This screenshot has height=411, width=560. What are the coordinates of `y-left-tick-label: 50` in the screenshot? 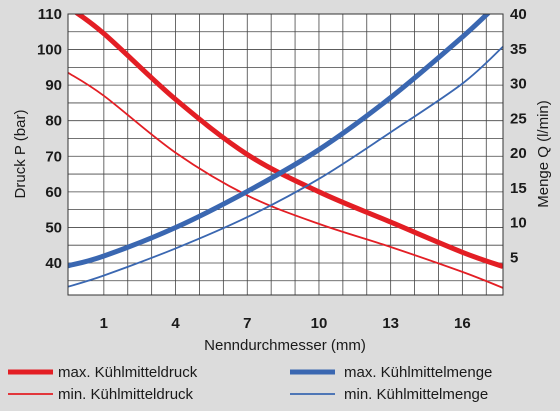 It's located at (53, 227).